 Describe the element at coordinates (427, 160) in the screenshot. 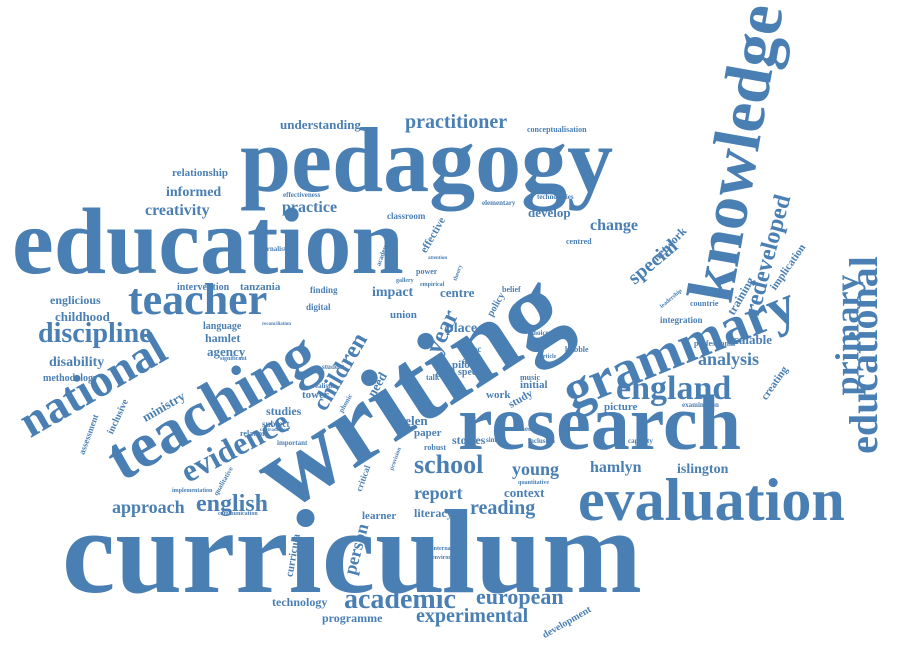

I see `word-pedagogy: pedagogy` at that location.